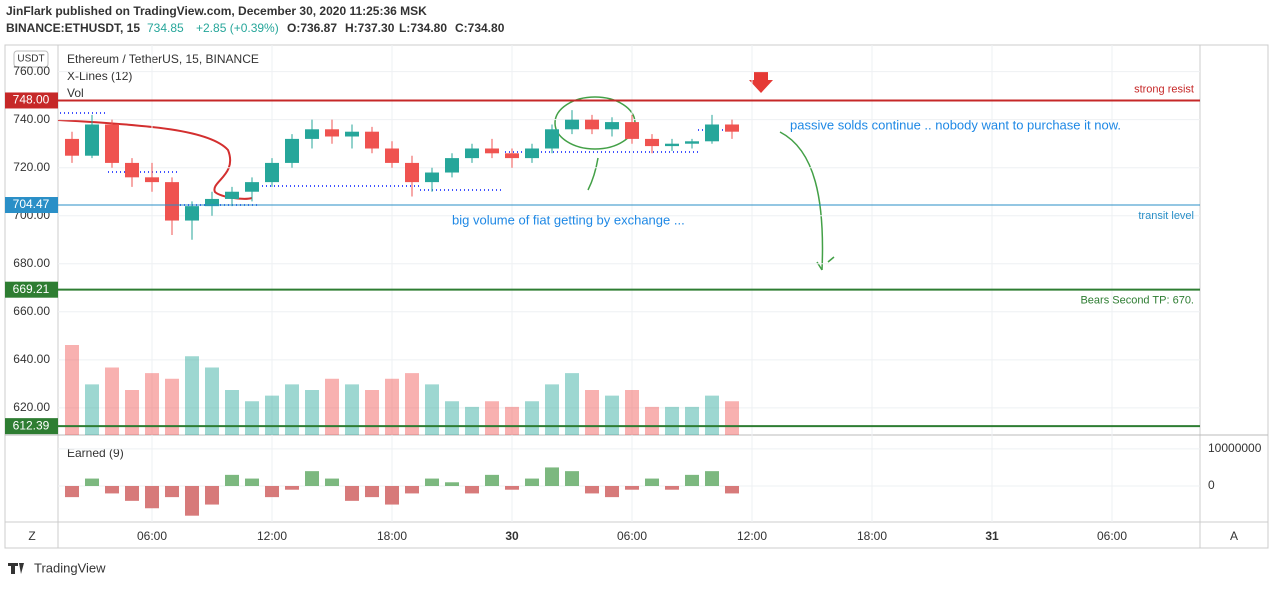 The height and width of the screenshot is (592, 1274). I want to click on chart-title: Ethereum / TetherUS, 15, BINANCE, so click(163, 59).